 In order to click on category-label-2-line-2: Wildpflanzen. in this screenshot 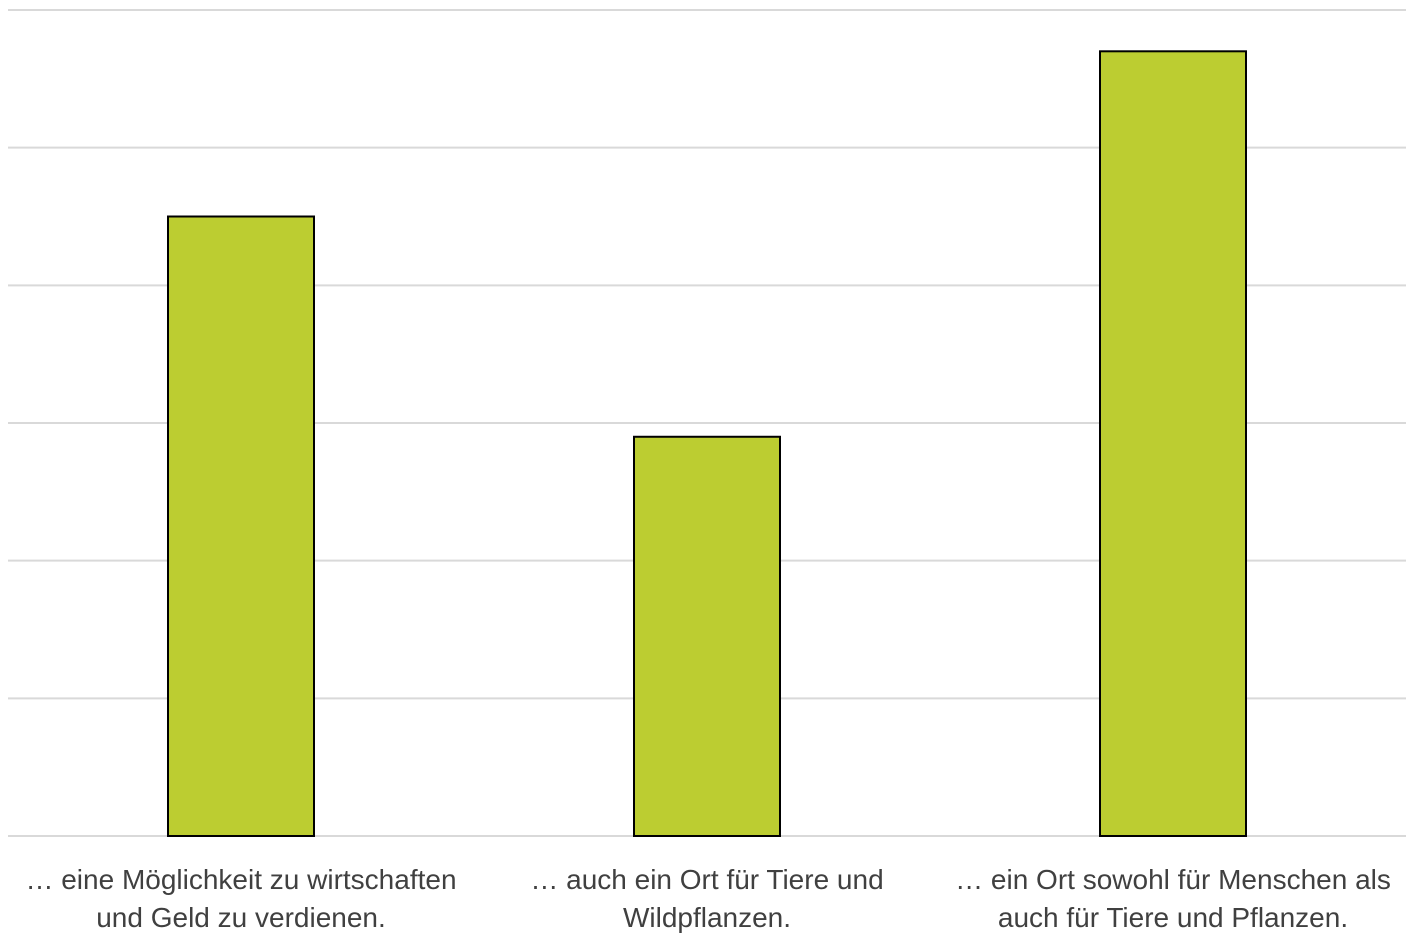, I will do `click(707, 917)`.